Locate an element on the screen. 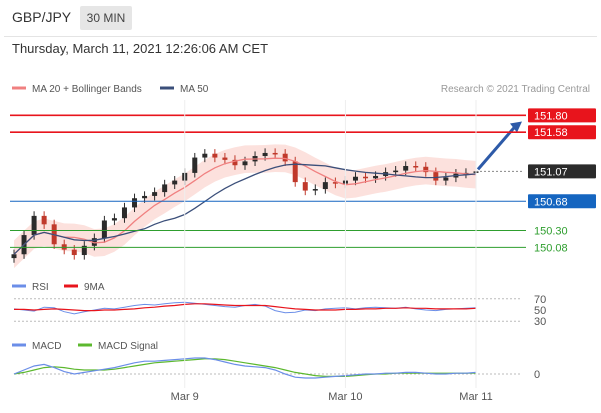  rsi-legend: RSI 9MA is located at coordinates (58, 287).